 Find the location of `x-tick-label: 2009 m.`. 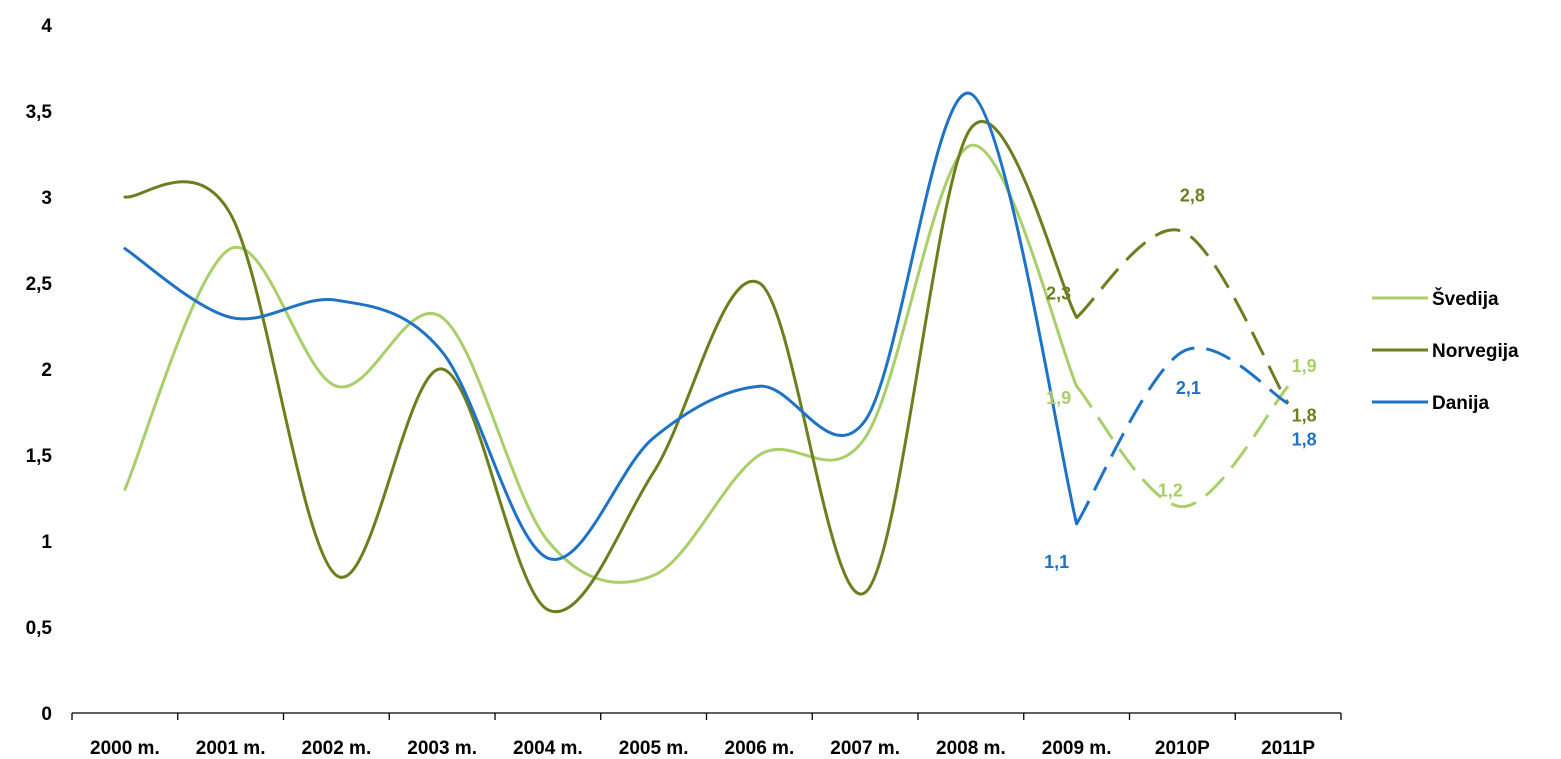

x-tick-label: 2009 m. is located at coordinates (1077, 748).